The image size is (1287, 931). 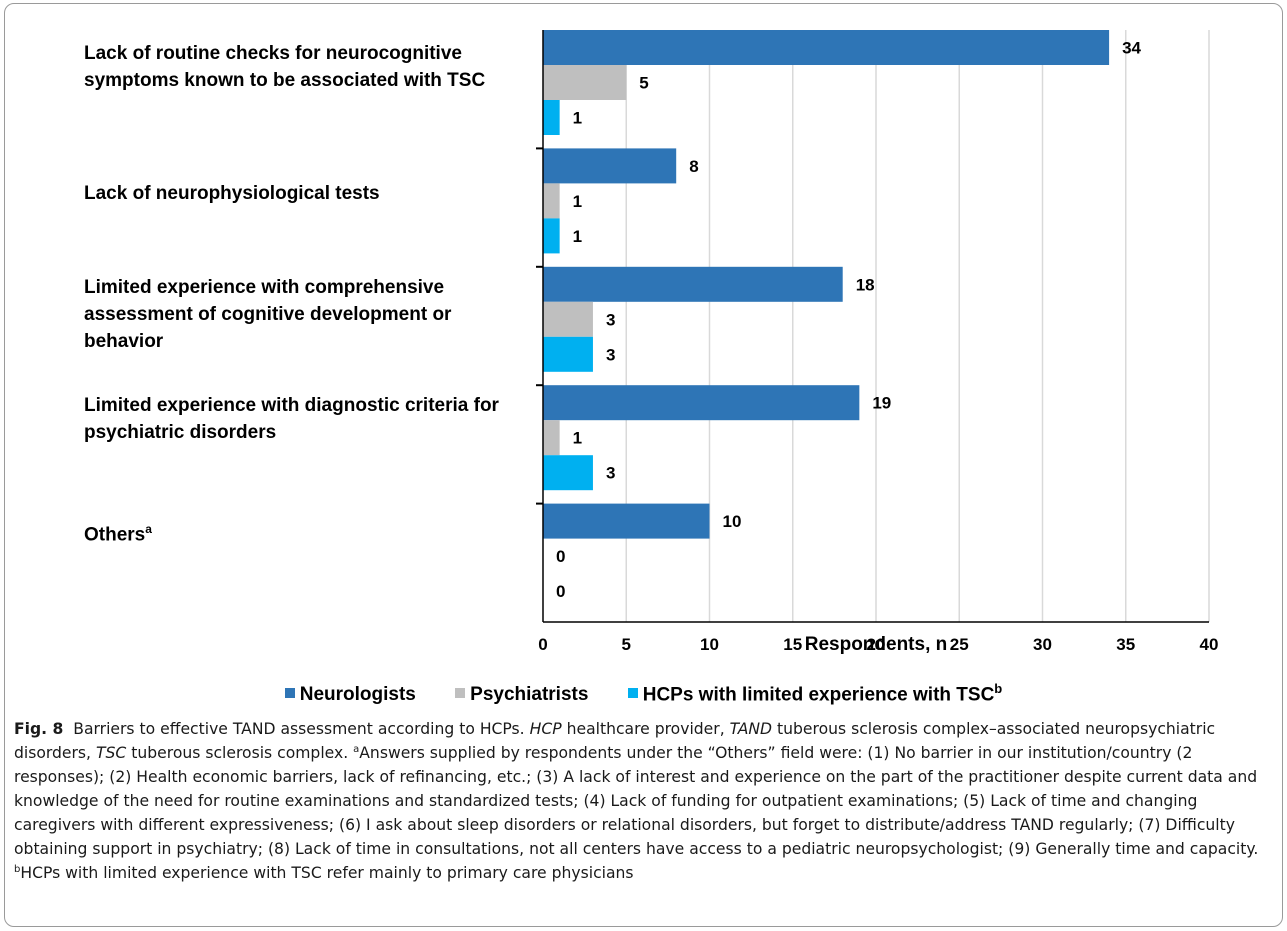 I want to click on psychiatrists-swatch, so click(x=460, y=693).